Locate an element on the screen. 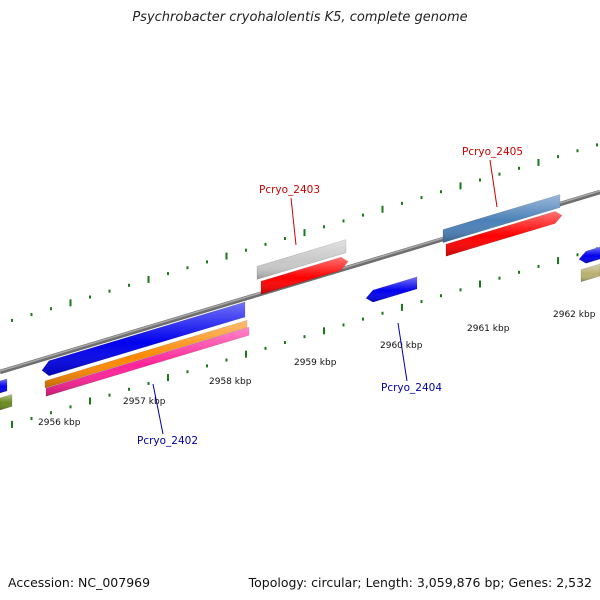 This screenshot has width=600, height=600. scale-label: 2962 kbp is located at coordinates (574, 315).